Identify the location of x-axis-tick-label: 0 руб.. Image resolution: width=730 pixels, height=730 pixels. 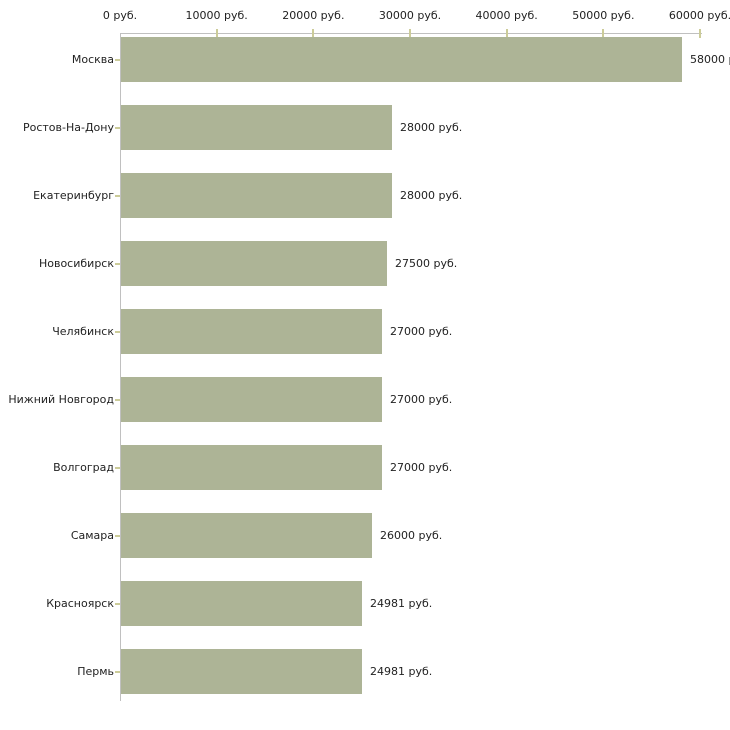
(120, 15).